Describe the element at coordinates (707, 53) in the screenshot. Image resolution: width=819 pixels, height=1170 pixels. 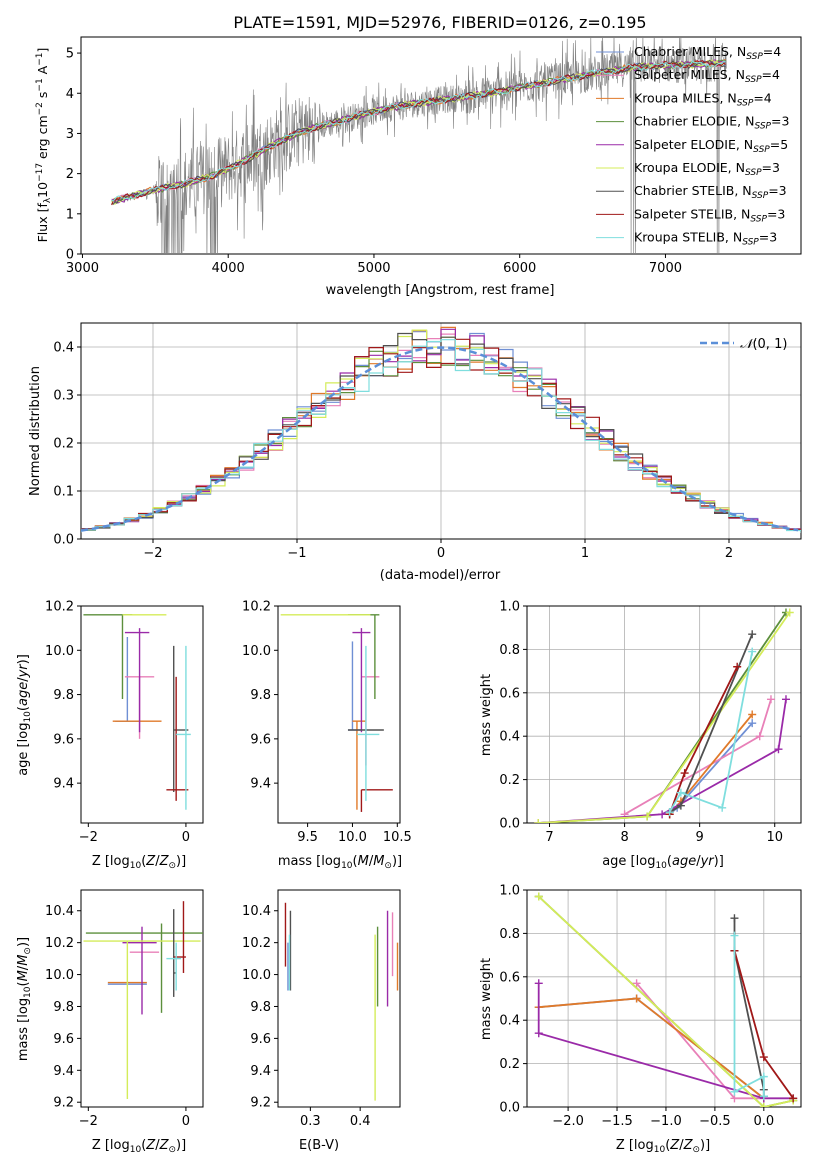
I see `legend-label: Chabrier MILES, NSSP=4` at that location.